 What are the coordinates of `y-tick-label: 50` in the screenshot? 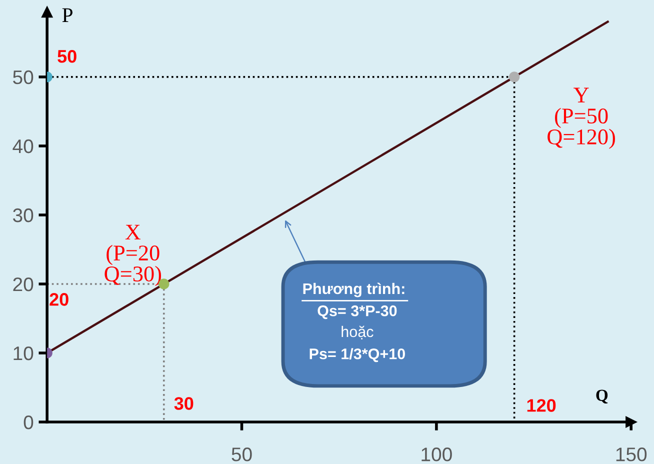 It's located at (23, 77).